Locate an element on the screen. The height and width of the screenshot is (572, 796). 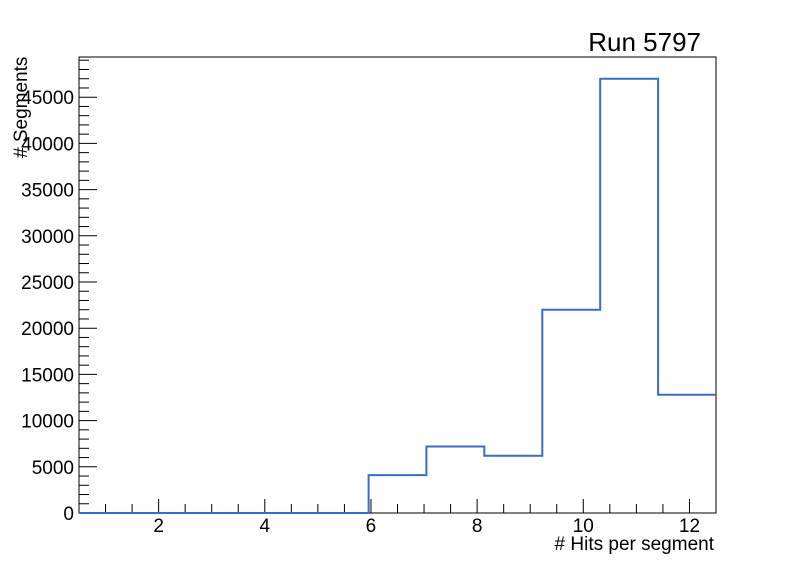
y-tick-label: 0 is located at coordinates (68, 514).